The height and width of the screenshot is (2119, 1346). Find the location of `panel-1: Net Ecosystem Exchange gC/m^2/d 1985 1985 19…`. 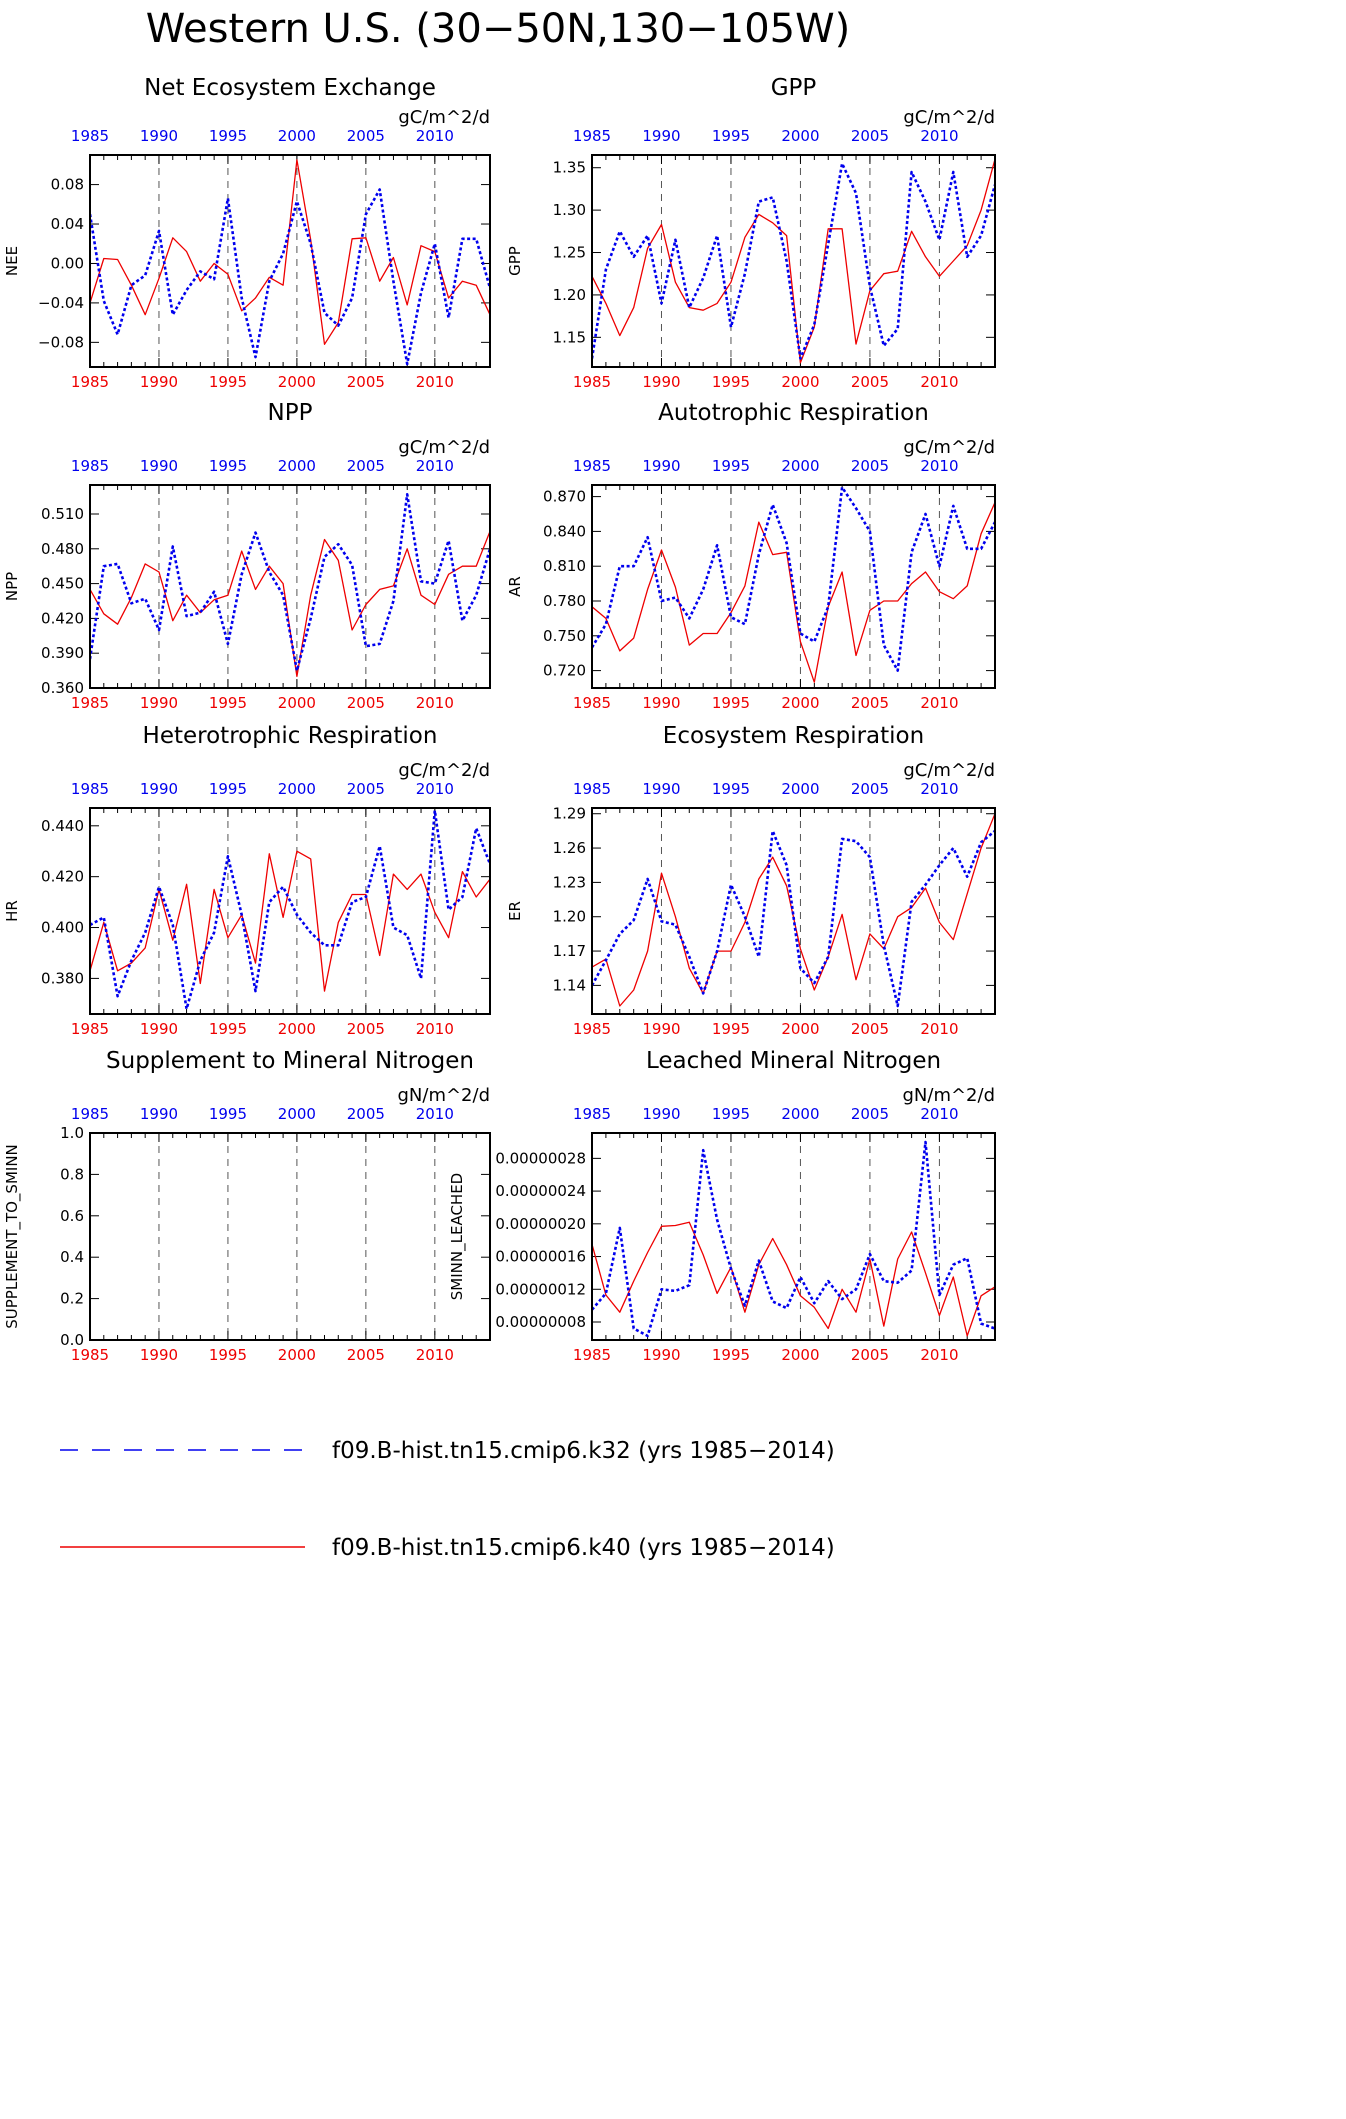

panel-1: Net Ecosystem Exchange gC/m^2/d 1985 1985 19… is located at coordinates (247, 233).